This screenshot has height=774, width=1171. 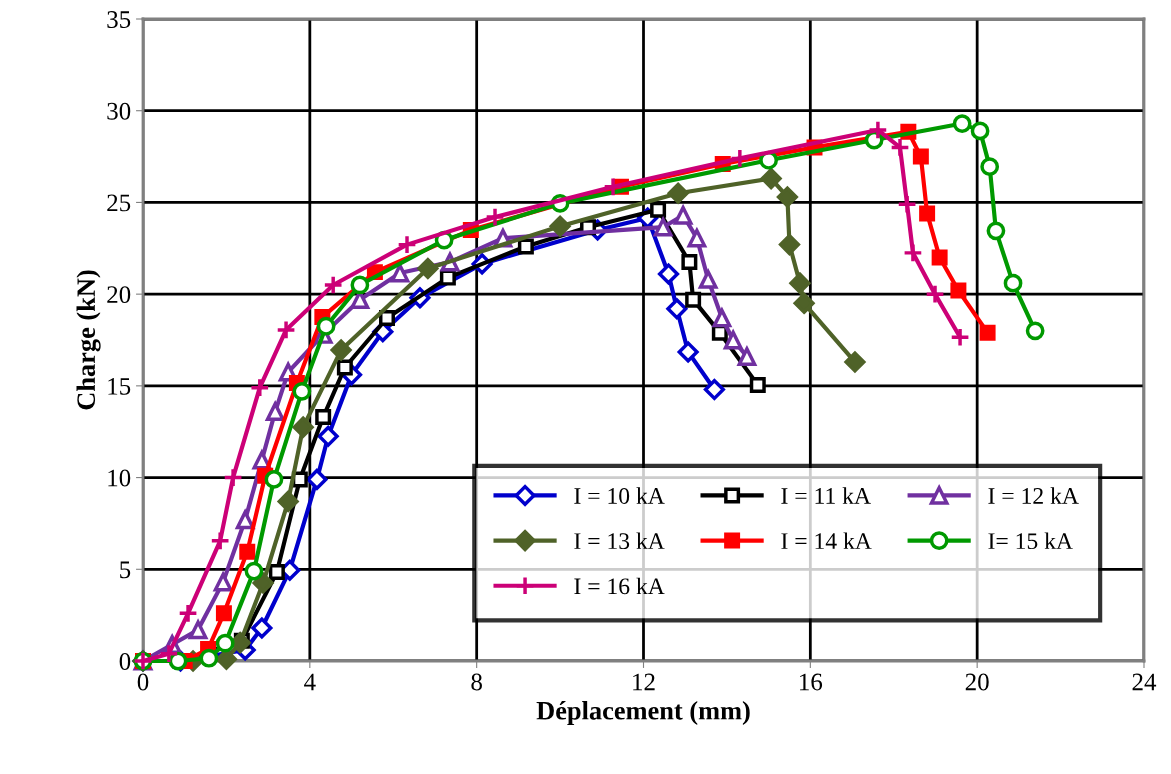 I want to click on y-tick-label: 10, so click(x=119, y=478).